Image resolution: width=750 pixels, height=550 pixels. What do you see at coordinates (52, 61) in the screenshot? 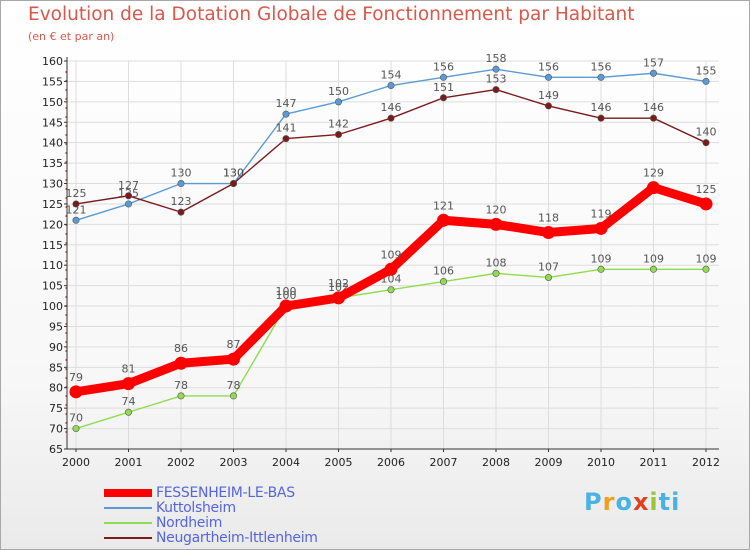
I see `y-tick-label: 160` at bounding box center [52, 61].